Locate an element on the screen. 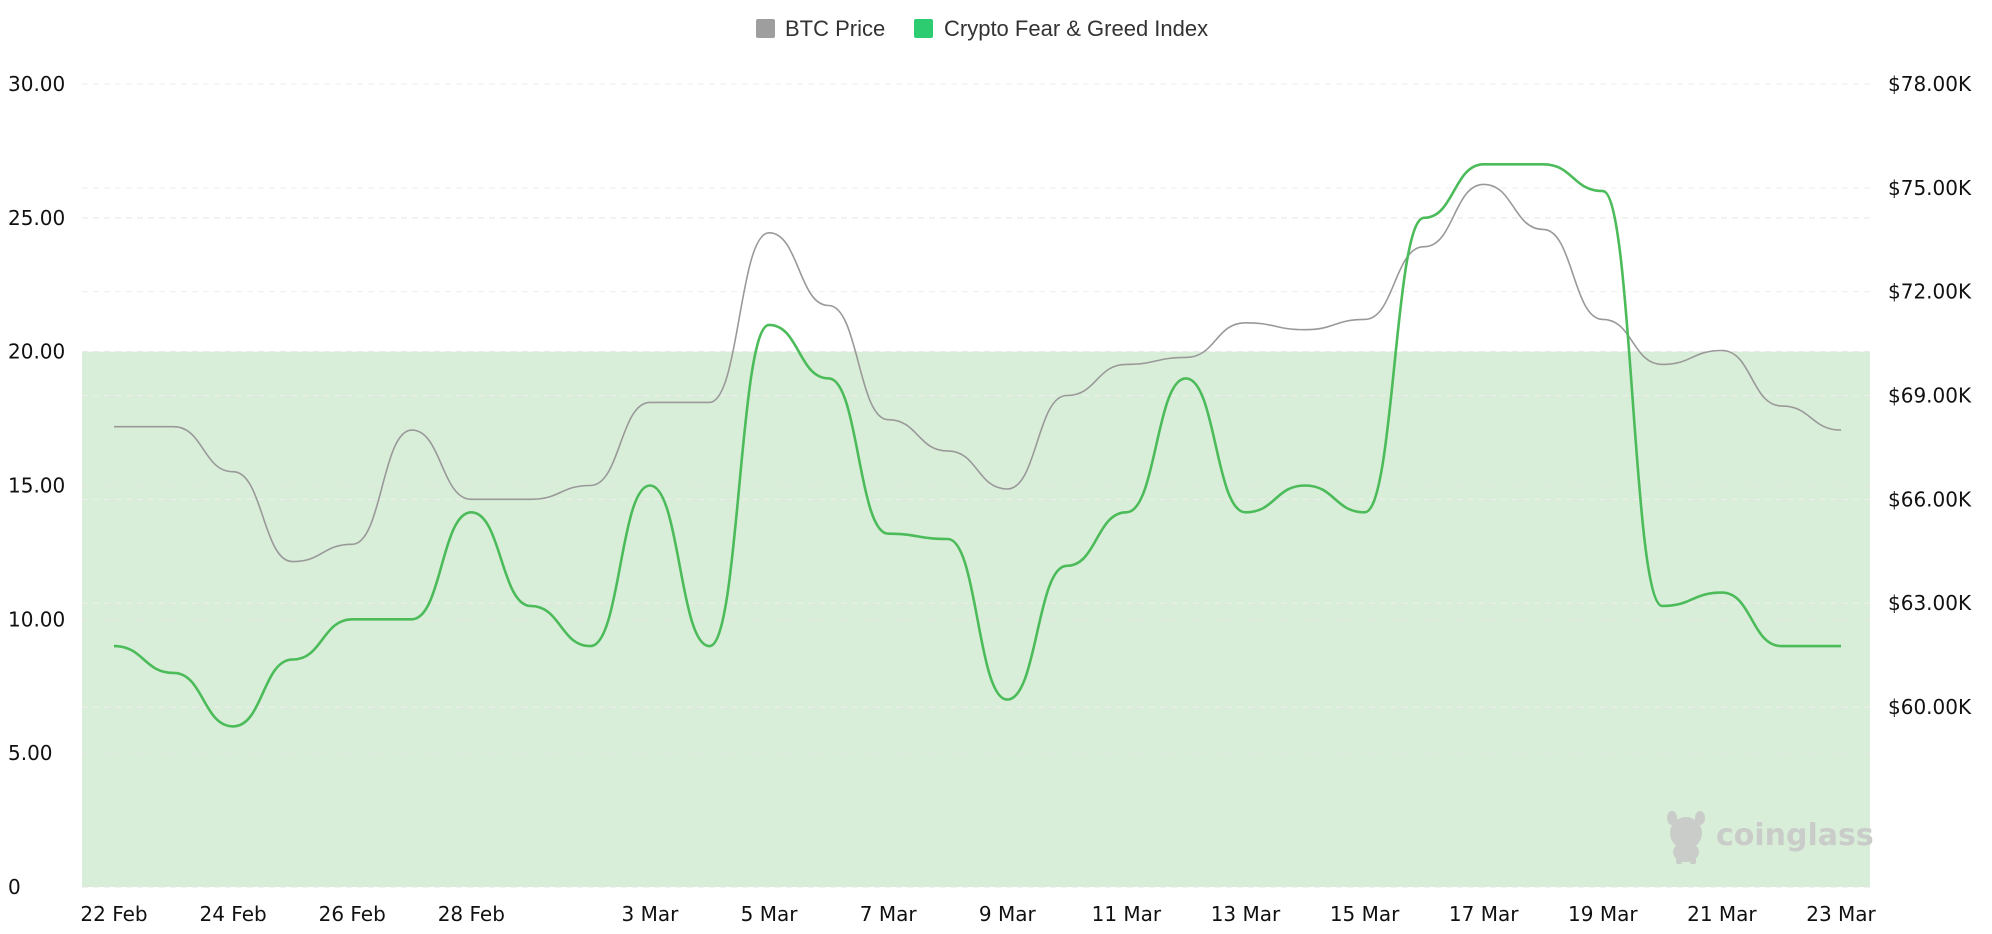  y-left-tick-label: 15.00 is located at coordinates (36, 486).